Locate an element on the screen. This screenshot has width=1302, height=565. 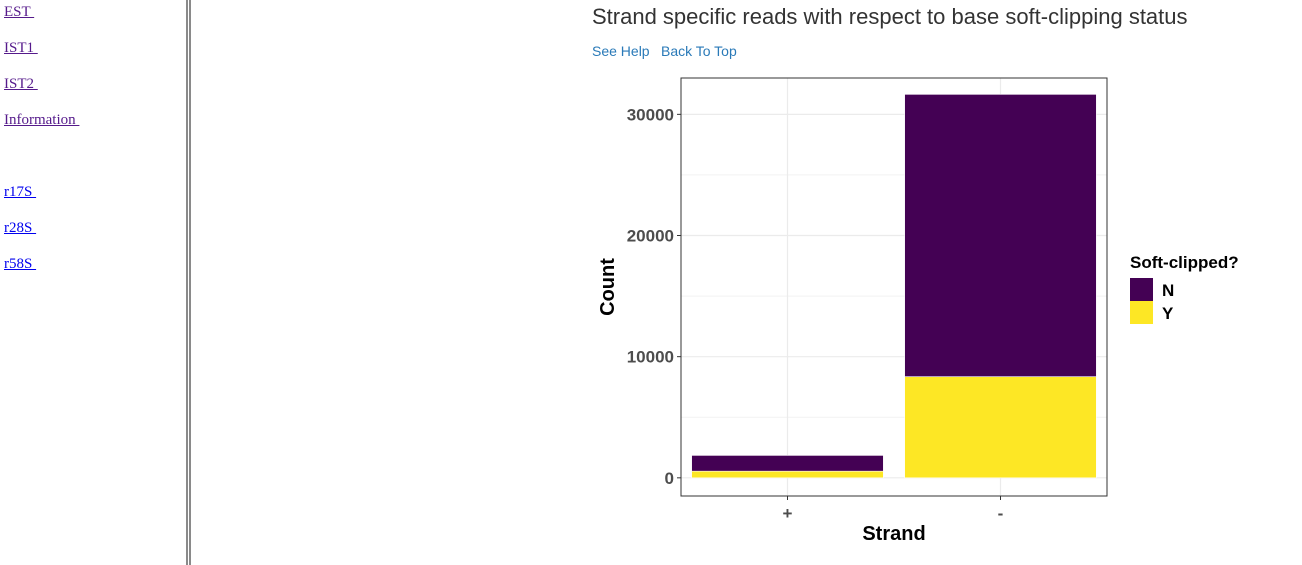
frame-divider is located at coordinates (188, 282).